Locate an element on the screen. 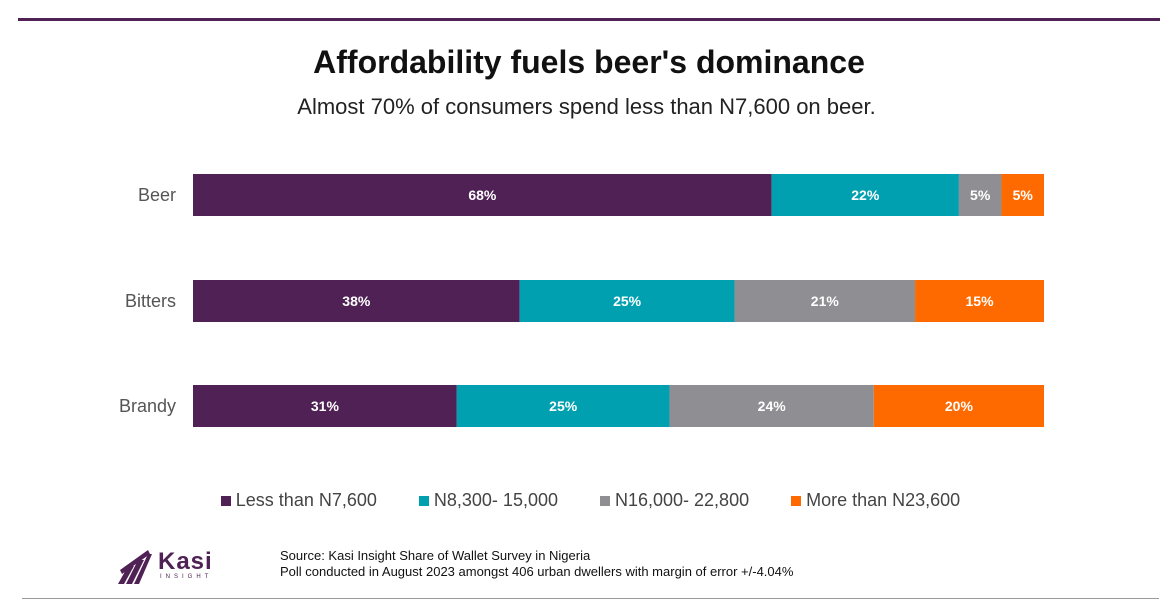 Image resolution: width=1173 pixels, height=613 pixels. data-label-bitters-series-4: 15% is located at coordinates (980, 301).